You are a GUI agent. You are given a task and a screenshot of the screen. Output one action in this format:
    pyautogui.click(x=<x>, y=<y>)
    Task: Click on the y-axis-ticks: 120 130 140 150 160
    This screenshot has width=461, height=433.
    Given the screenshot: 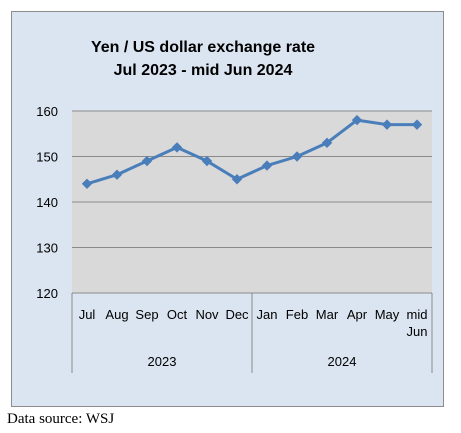 What is the action you would take?
    pyautogui.click(x=47, y=202)
    